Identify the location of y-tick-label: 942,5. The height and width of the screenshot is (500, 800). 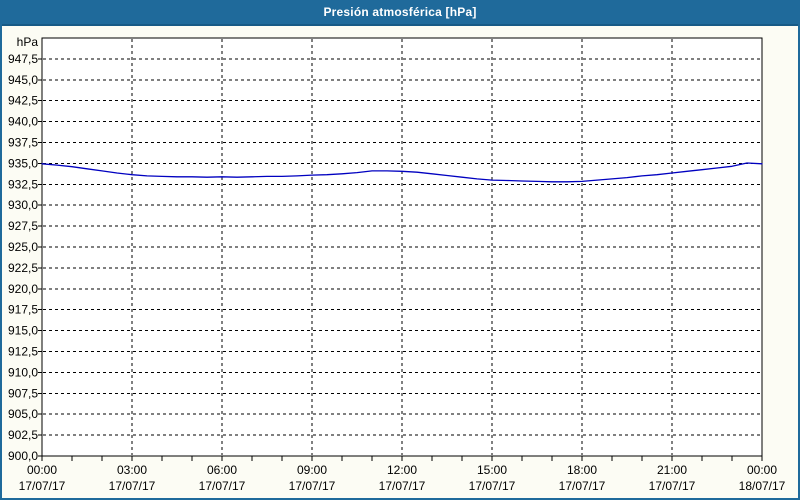
(23, 101).